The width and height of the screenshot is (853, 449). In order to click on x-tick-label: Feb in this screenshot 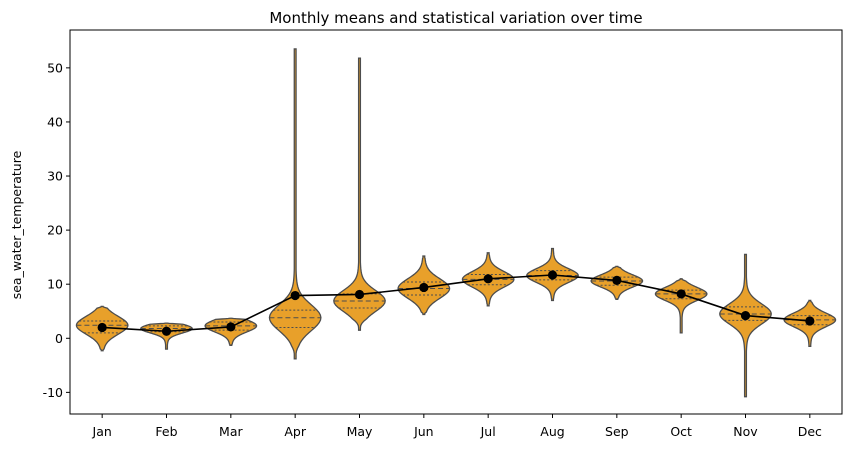, I will do `click(166, 431)`.